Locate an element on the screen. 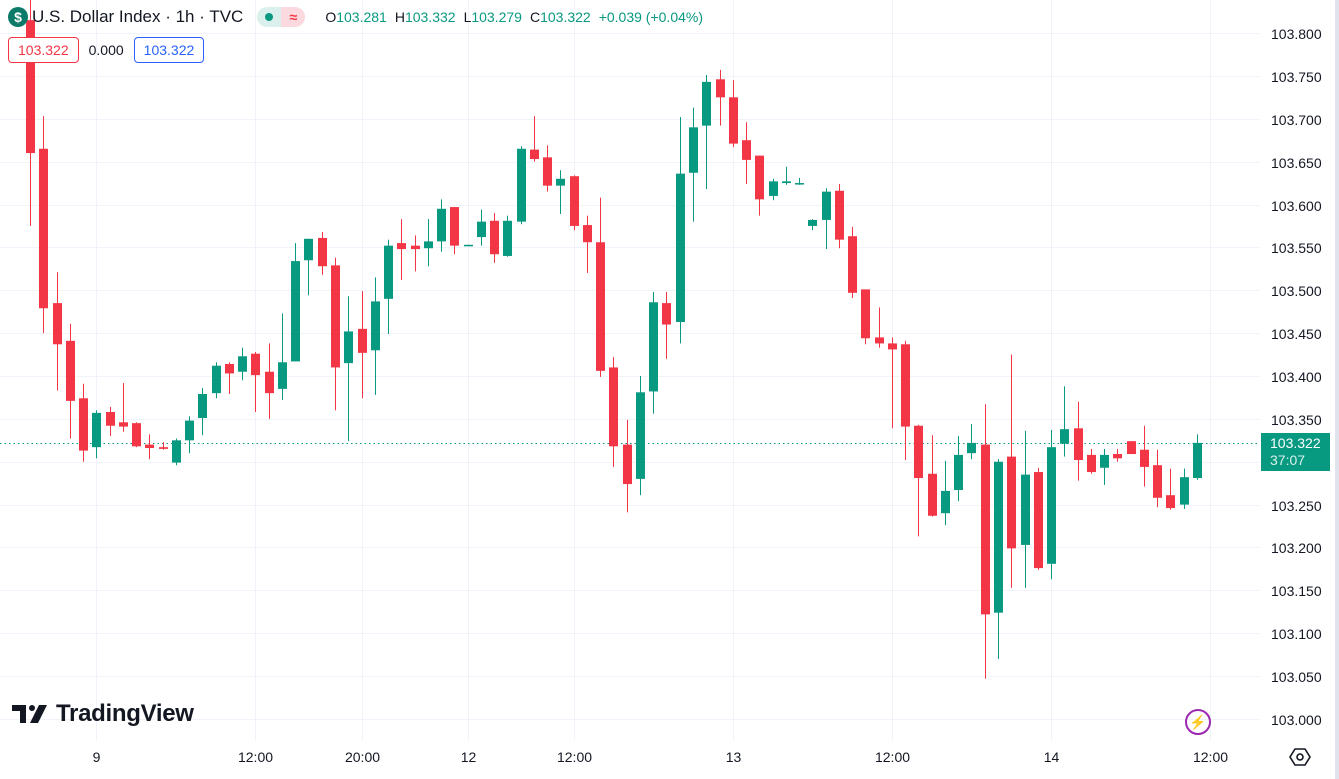  close-value: 103.322 is located at coordinates (565, 17).